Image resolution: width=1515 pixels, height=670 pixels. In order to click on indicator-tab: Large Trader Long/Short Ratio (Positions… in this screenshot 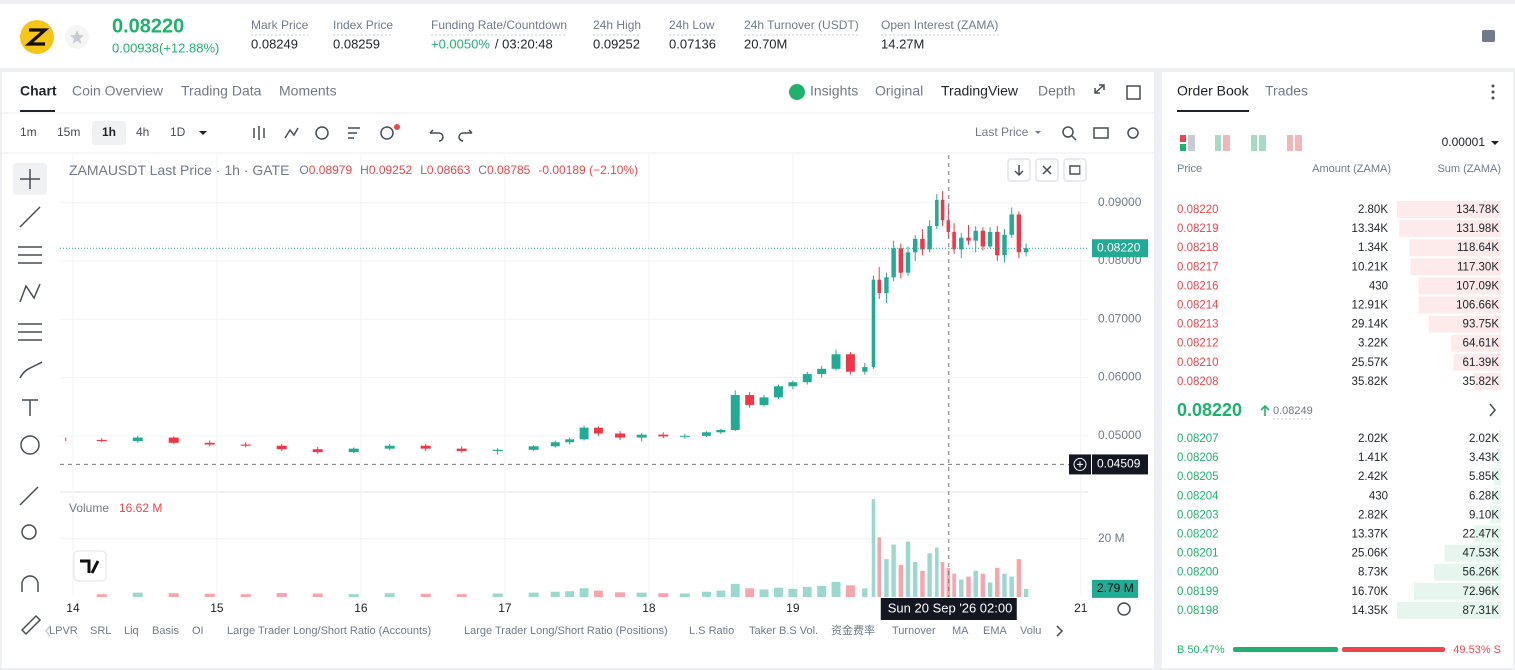, I will do `click(566, 631)`.